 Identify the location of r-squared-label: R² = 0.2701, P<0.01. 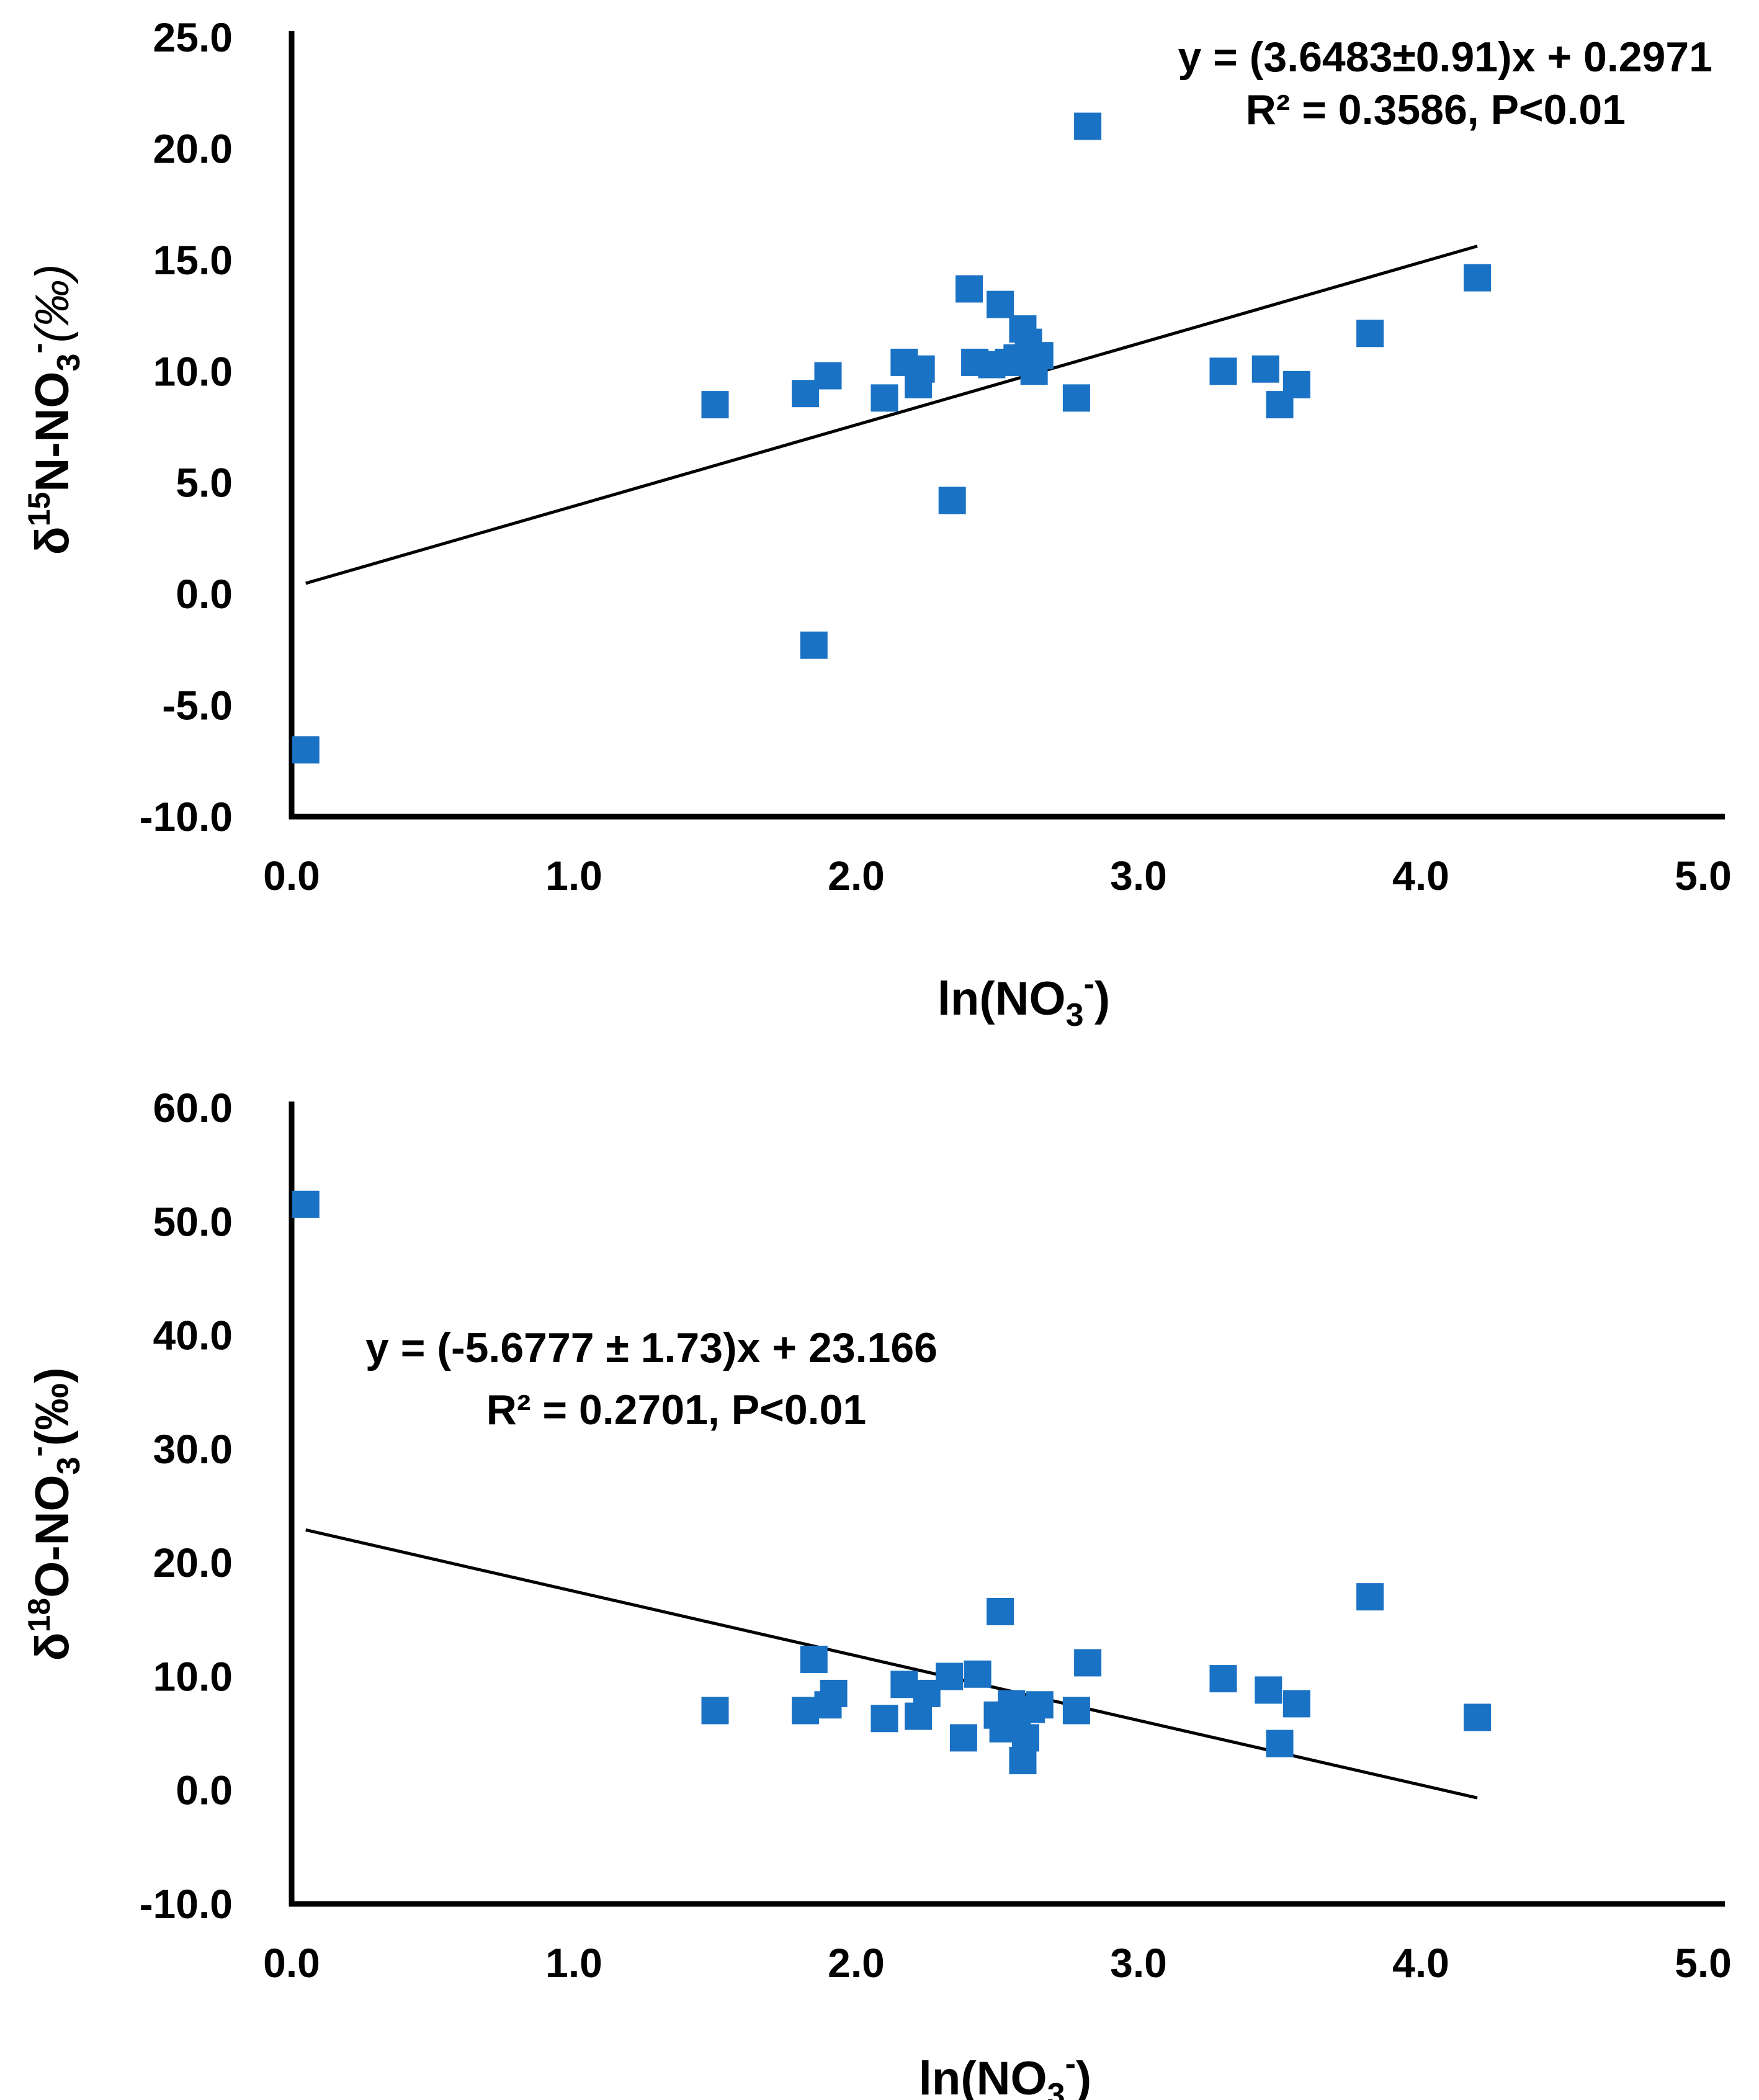
(676, 1410).